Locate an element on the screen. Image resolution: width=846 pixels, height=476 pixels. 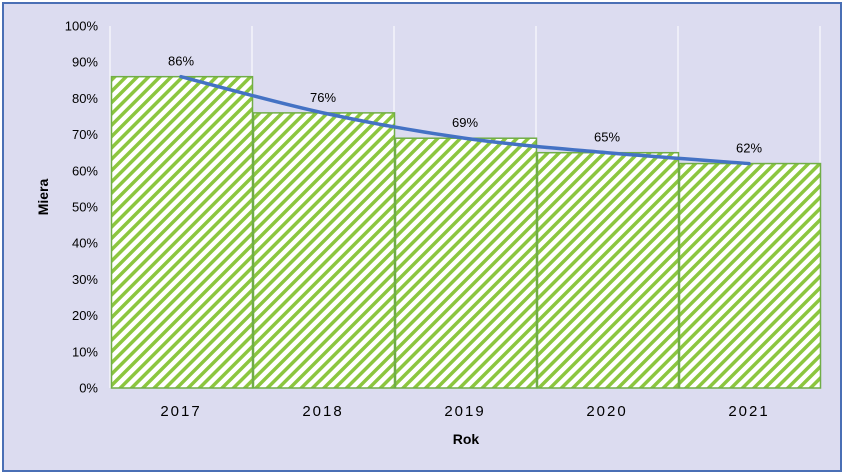
bar-2017 is located at coordinates (182, 232).